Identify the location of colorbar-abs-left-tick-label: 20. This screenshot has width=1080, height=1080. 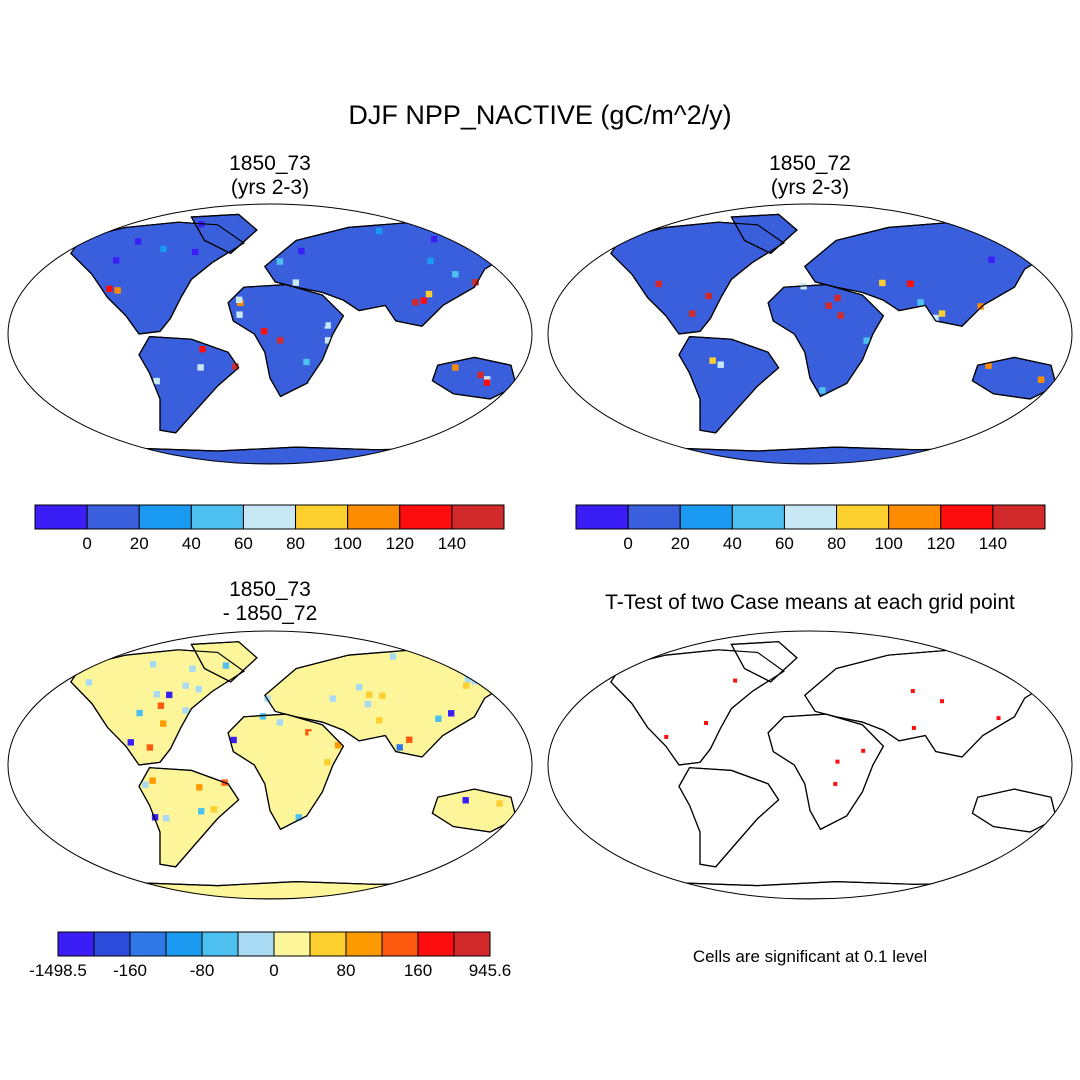
(139, 543).